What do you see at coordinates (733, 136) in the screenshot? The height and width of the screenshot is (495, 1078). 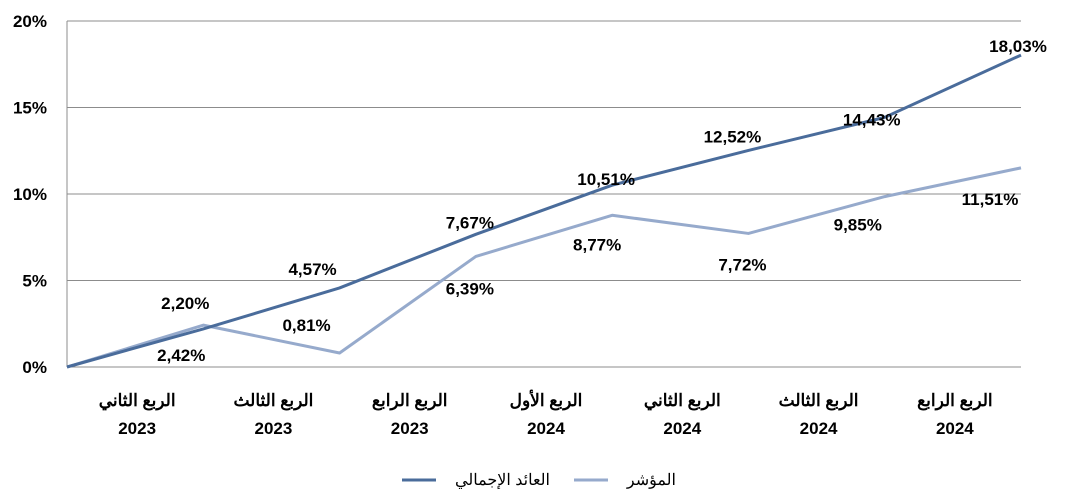 I see `data-label-total-return: 12,52%` at bounding box center [733, 136].